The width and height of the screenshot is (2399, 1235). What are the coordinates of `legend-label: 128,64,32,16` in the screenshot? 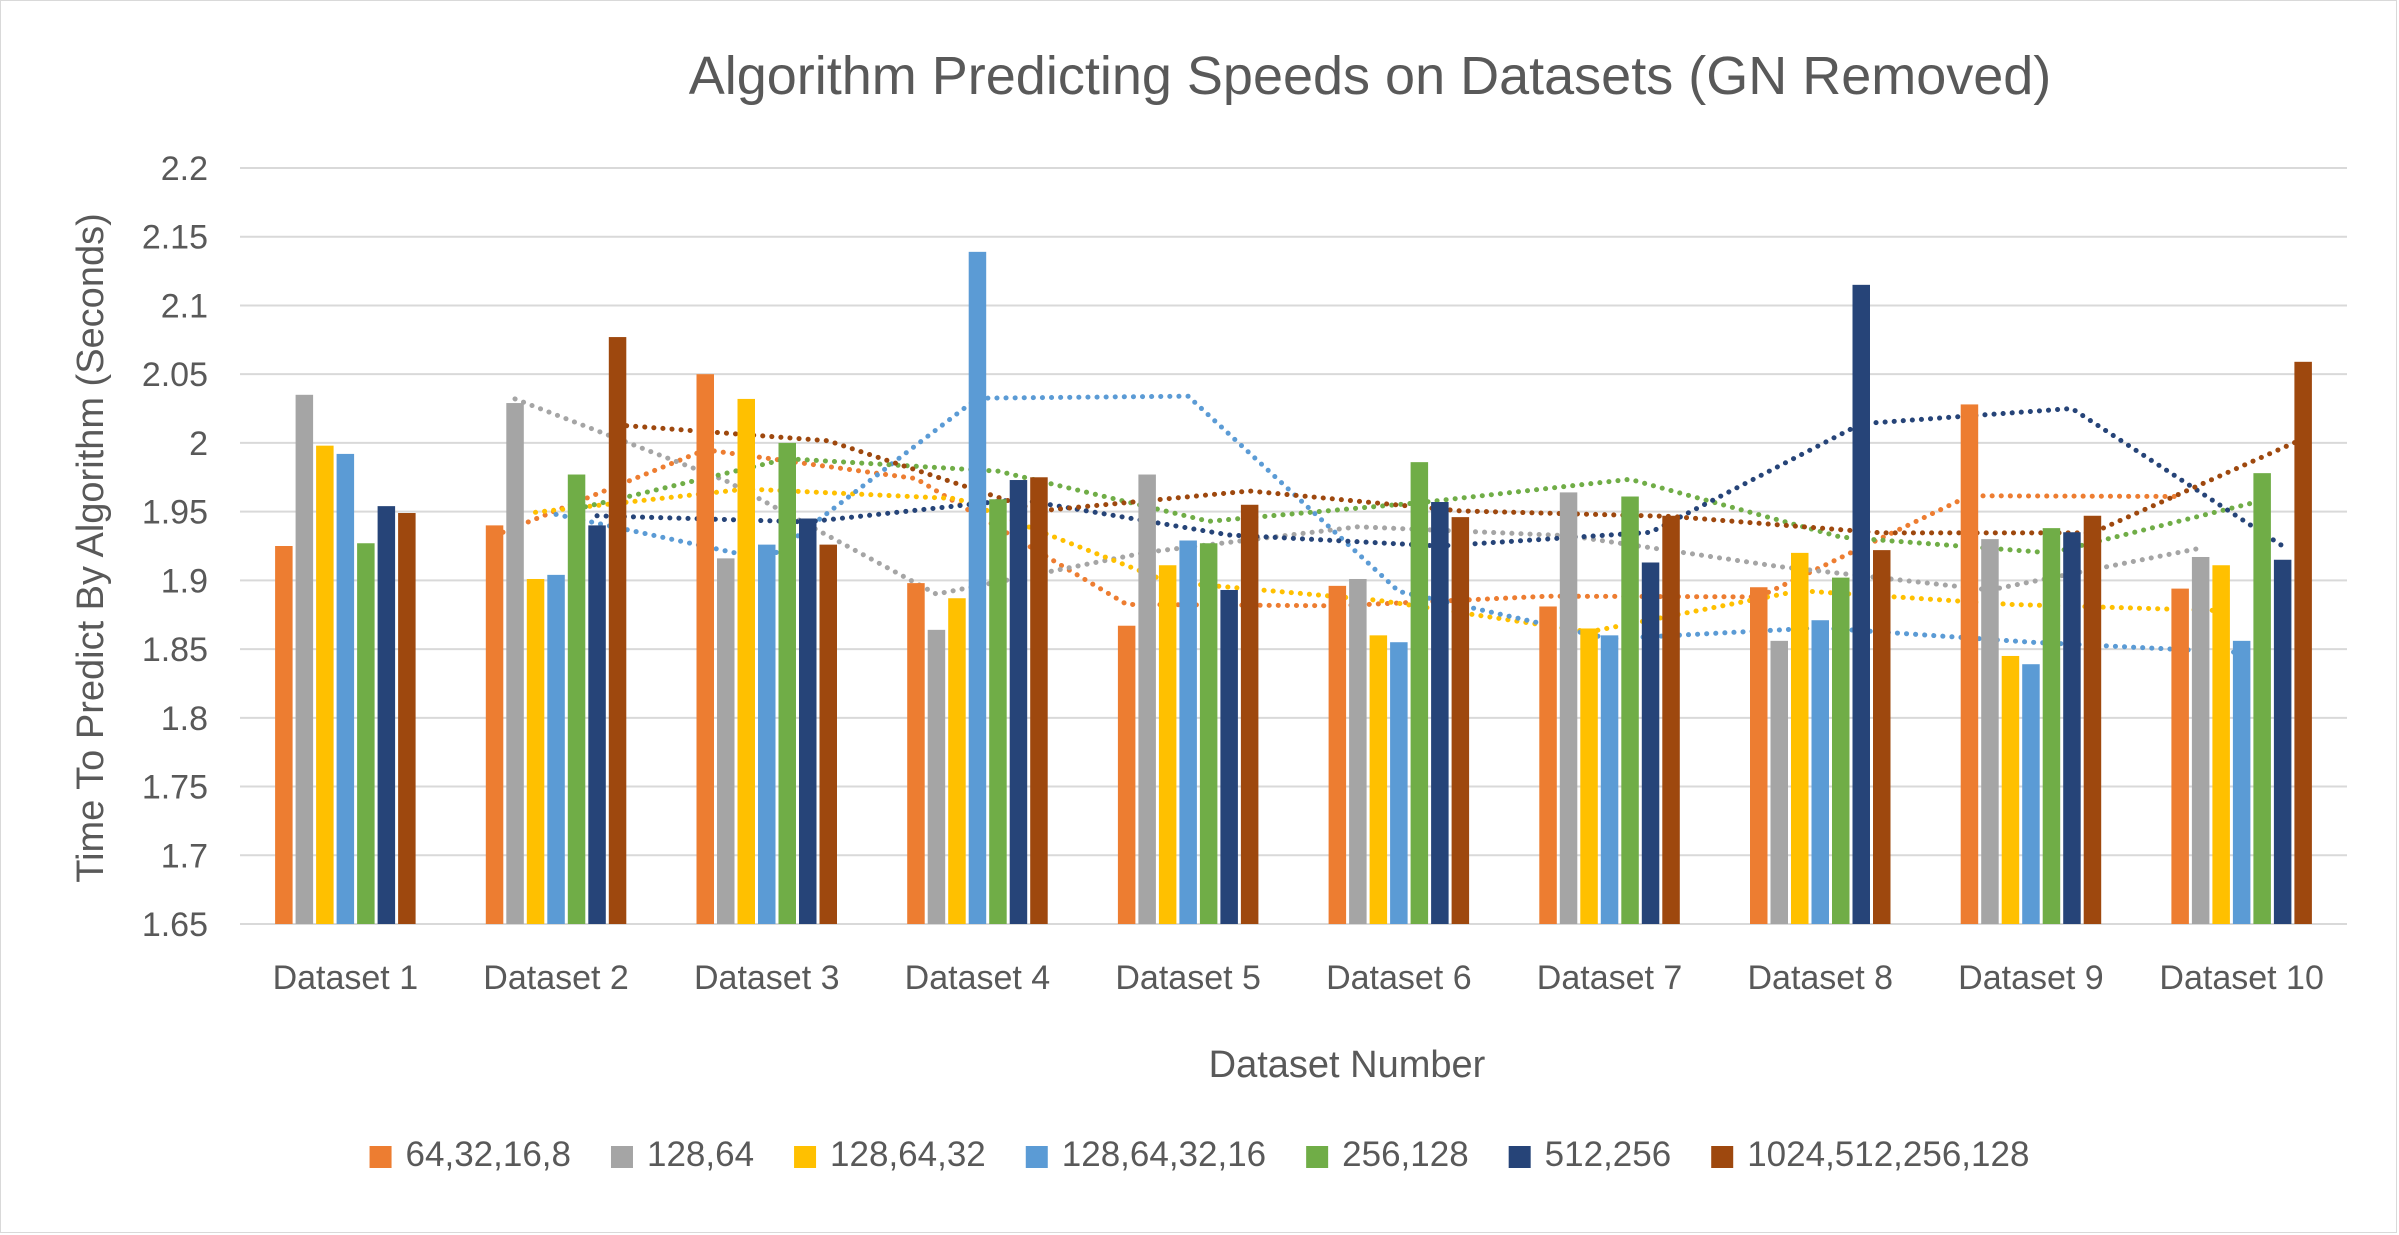 It's located at (1164, 1154).